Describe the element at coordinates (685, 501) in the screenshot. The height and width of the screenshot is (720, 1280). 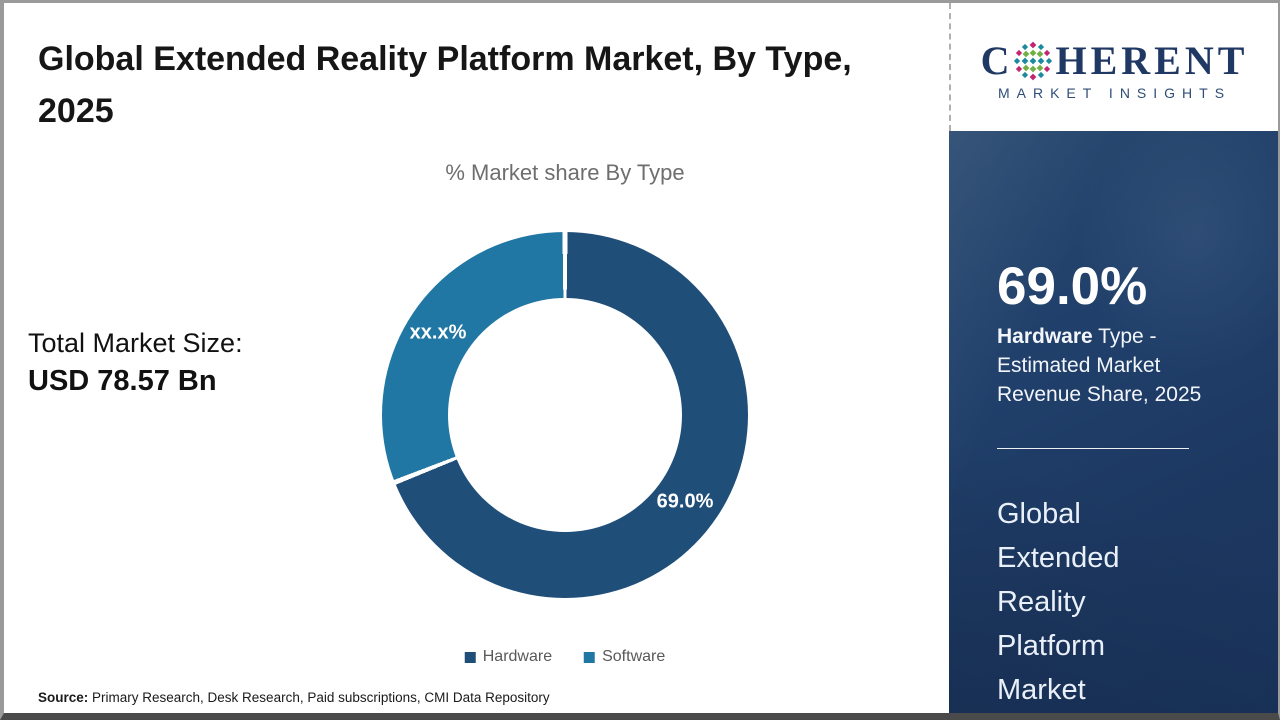
I see `hardware-slice-label: 69.0%` at that location.